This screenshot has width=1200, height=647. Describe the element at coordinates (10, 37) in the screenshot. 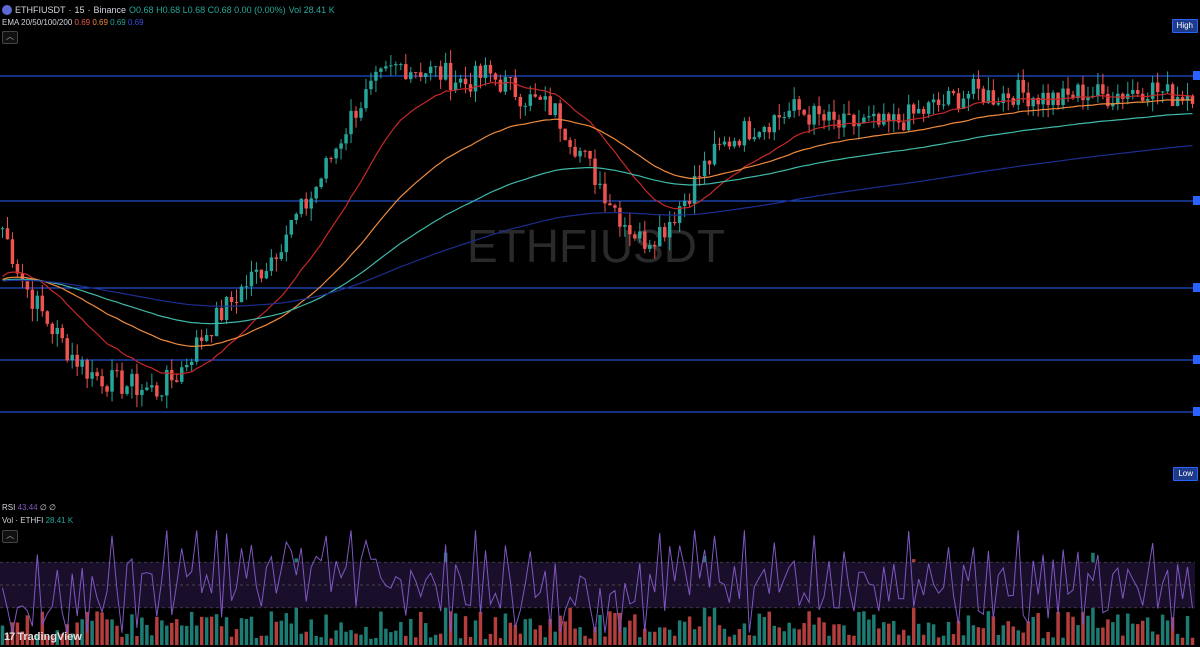

I see `collapse-legend-button: ︿` at that location.